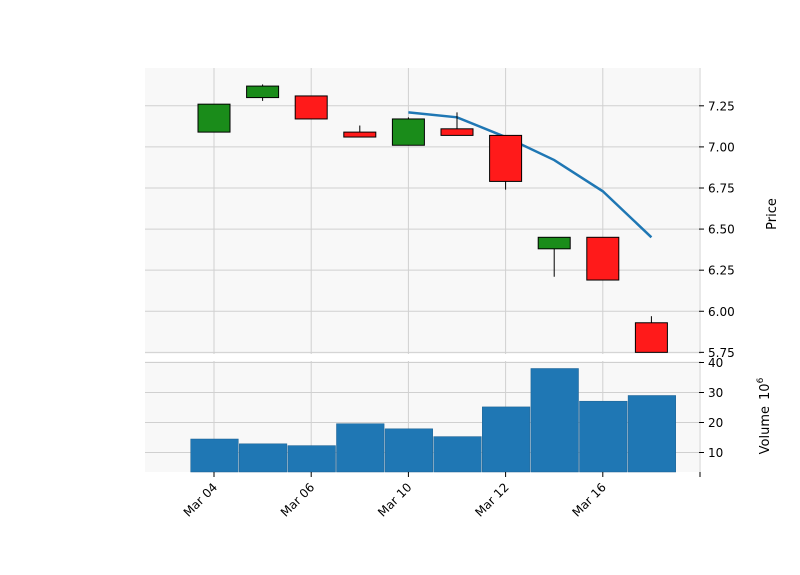 The image size is (800, 575). Describe the element at coordinates (765, 391) in the screenshot. I see `volume-axis-label-exponent: 10` at that location.